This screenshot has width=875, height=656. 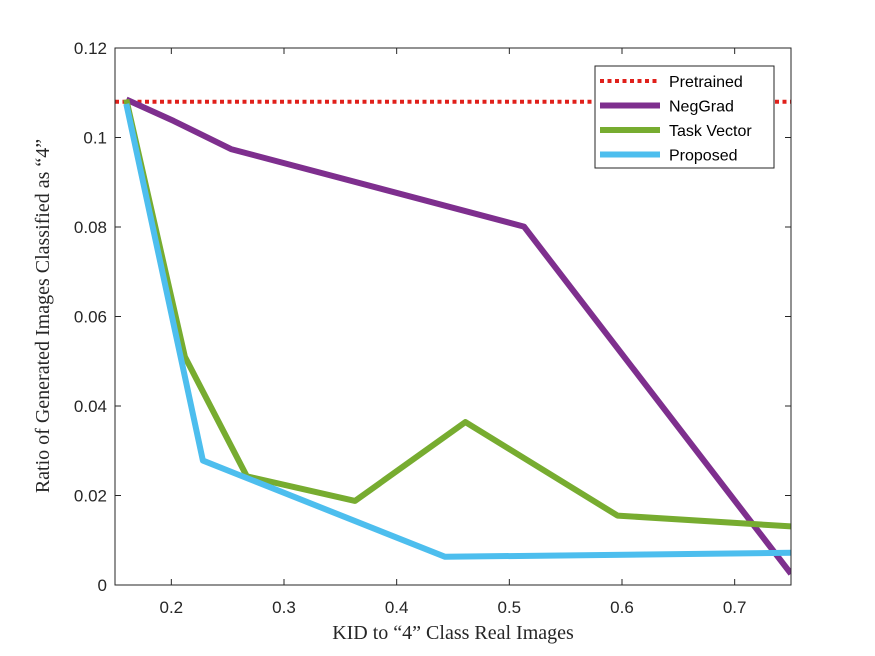 What do you see at coordinates (735, 607) in the screenshot?
I see `x-tick-label: 0.7` at bounding box center [735, 607].